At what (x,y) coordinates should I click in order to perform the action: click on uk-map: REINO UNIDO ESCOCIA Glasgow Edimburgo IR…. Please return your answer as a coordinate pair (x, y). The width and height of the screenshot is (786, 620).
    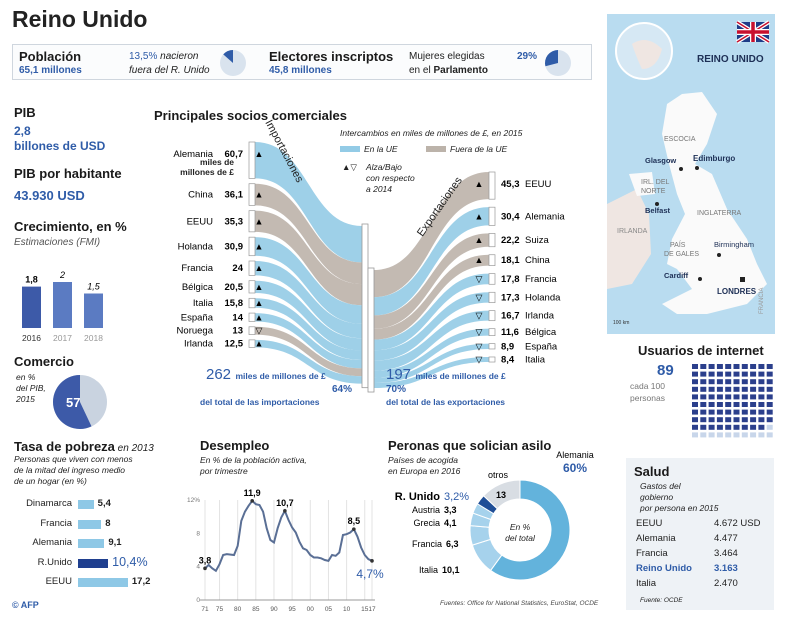
    Looking at the image, I should click on (691, 174).